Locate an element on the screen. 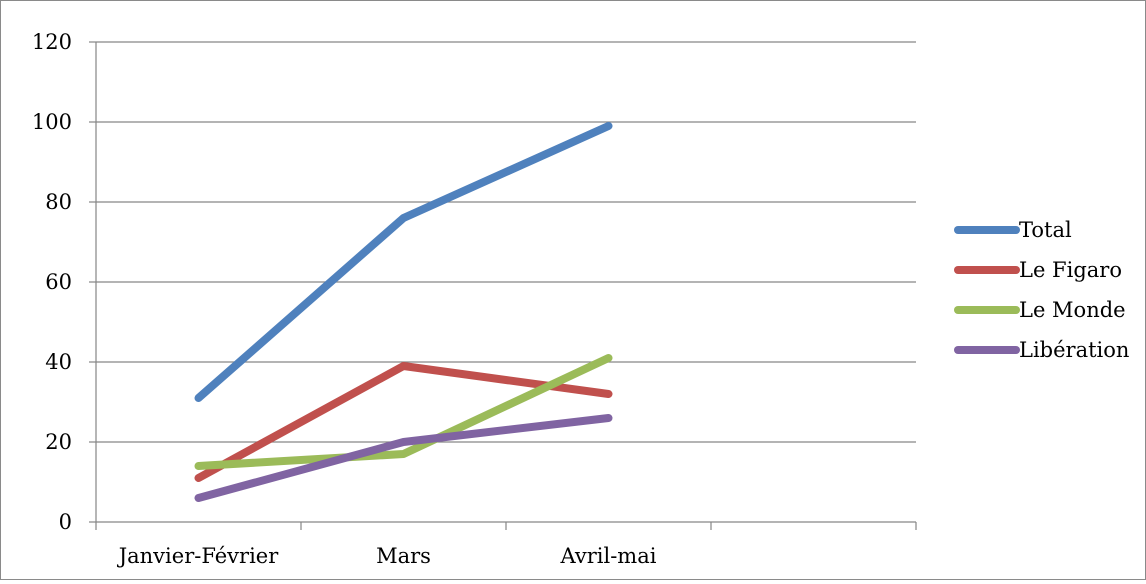  series-line-lib-ration is located at coordinates (403, 458).